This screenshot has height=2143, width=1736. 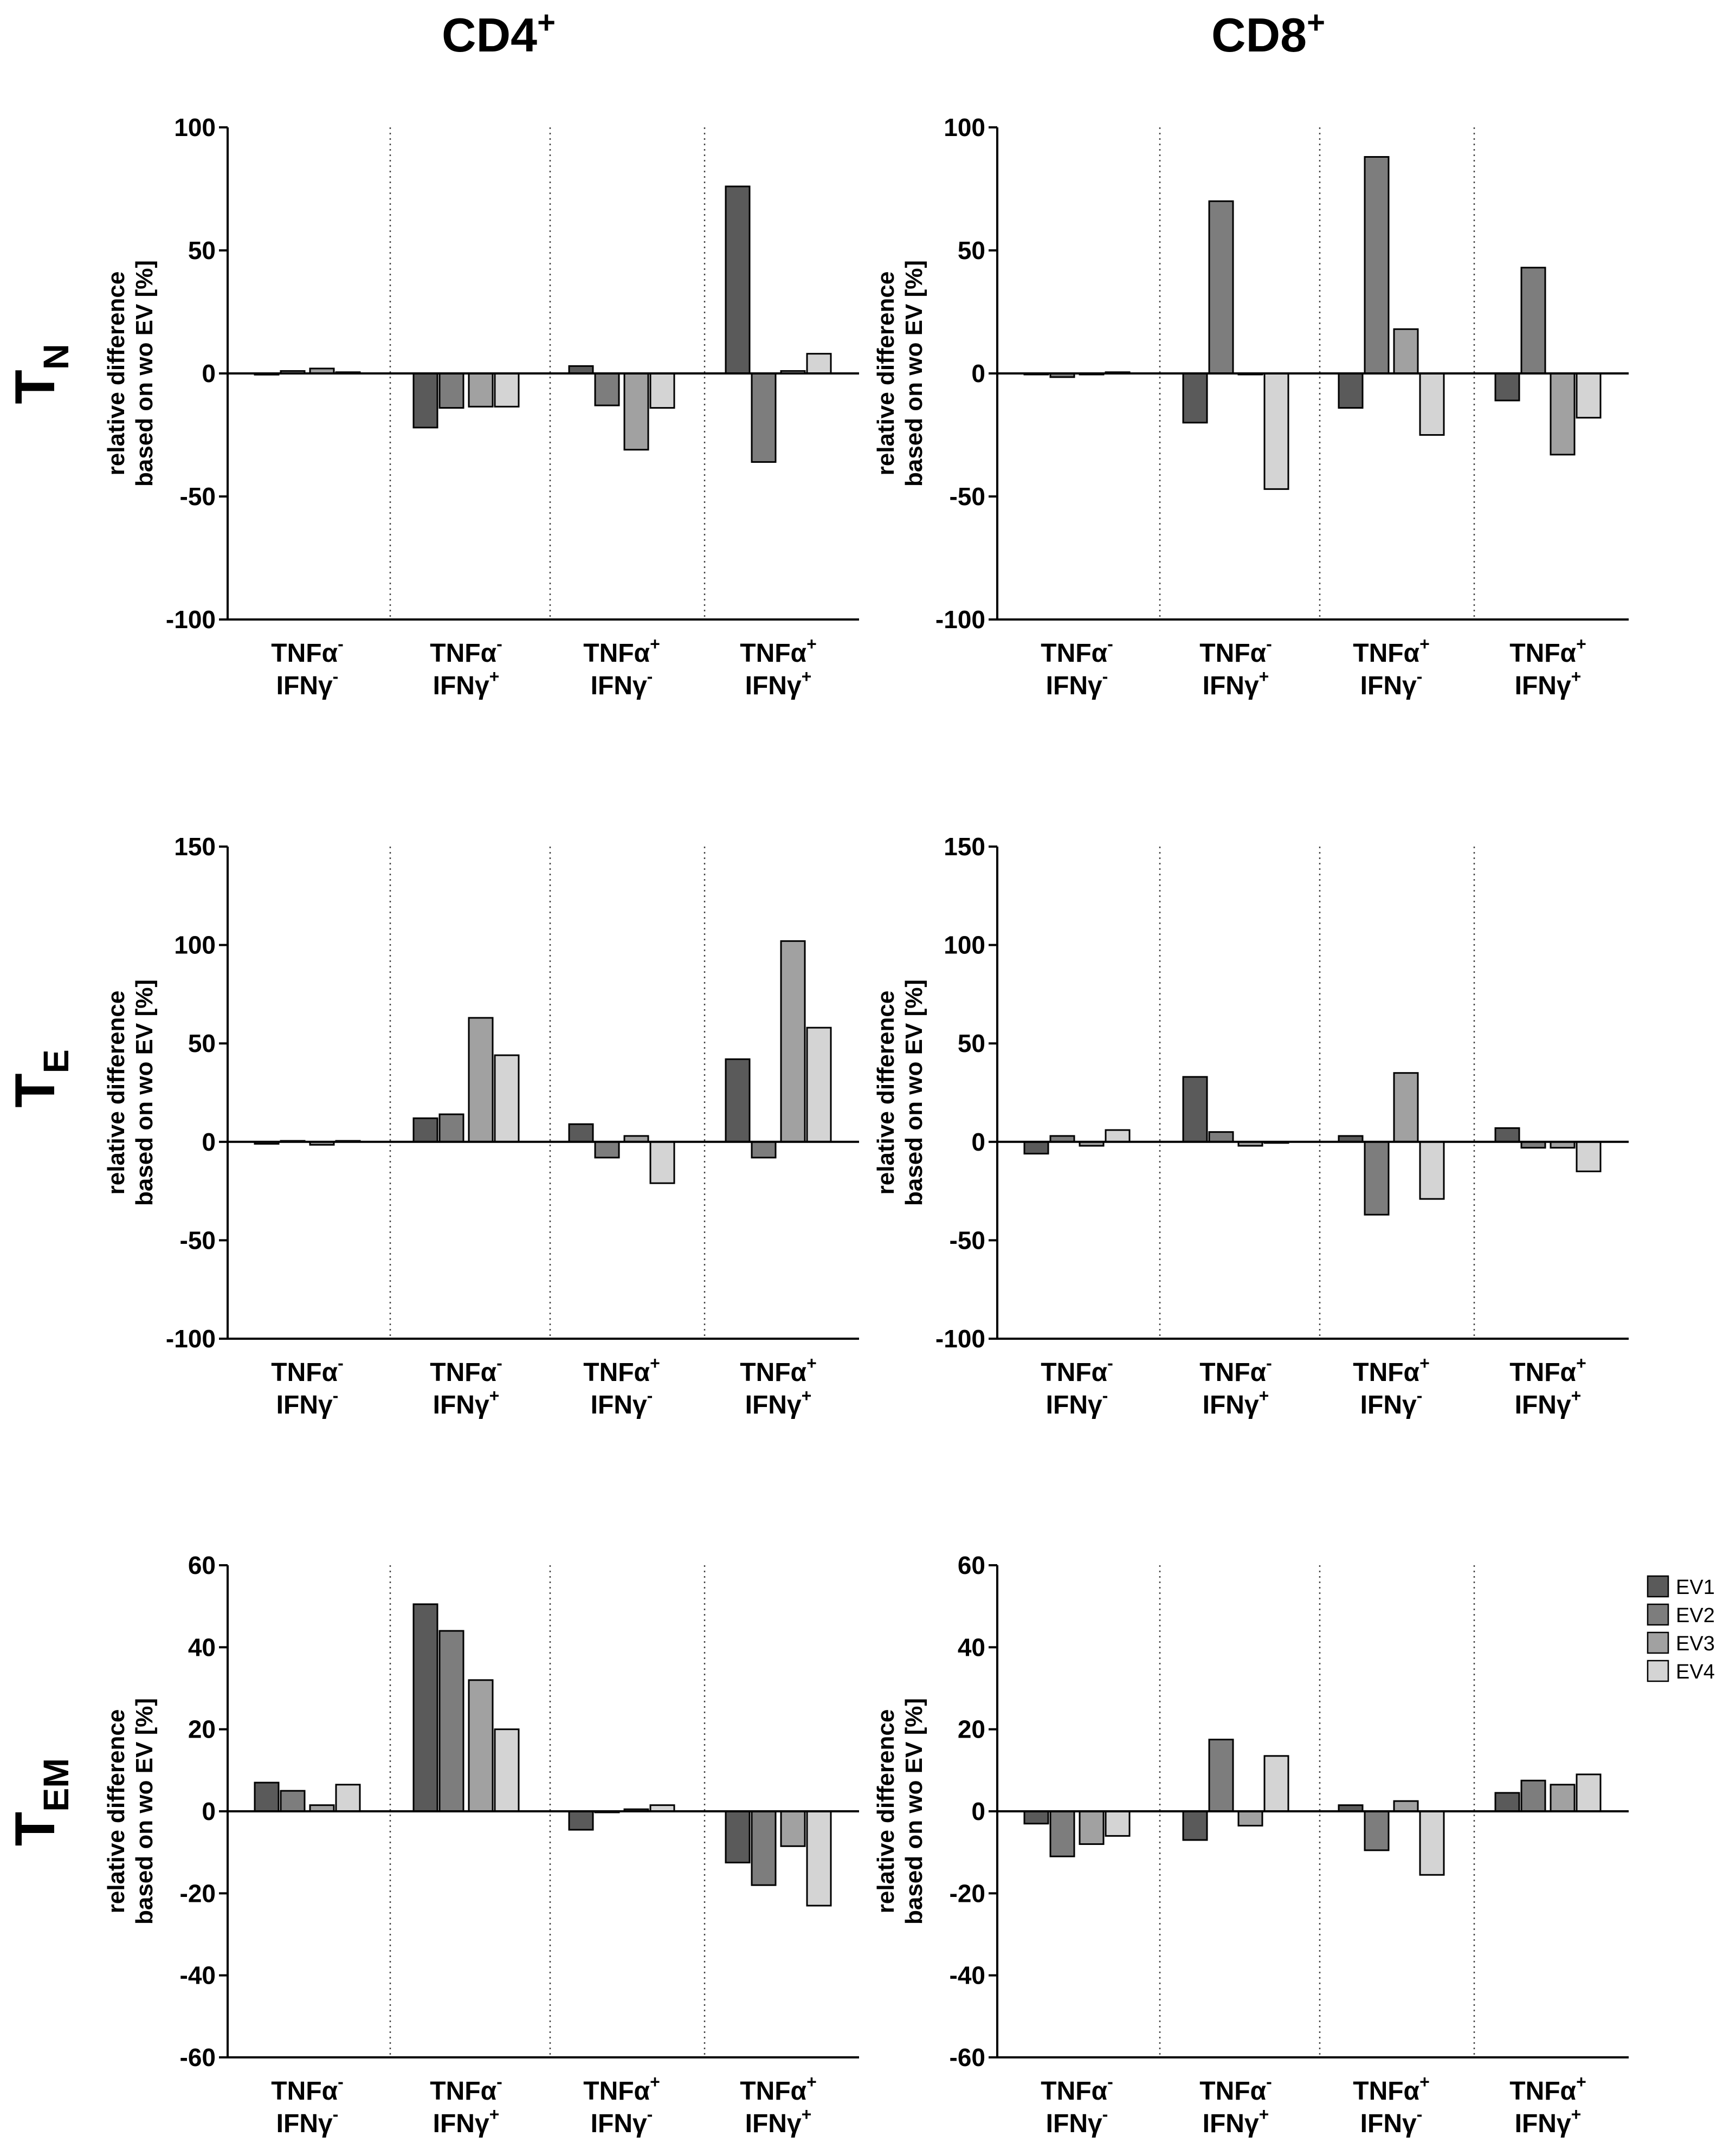 I want to click on y-tick-label: 20, so click(x=971, y=1730).